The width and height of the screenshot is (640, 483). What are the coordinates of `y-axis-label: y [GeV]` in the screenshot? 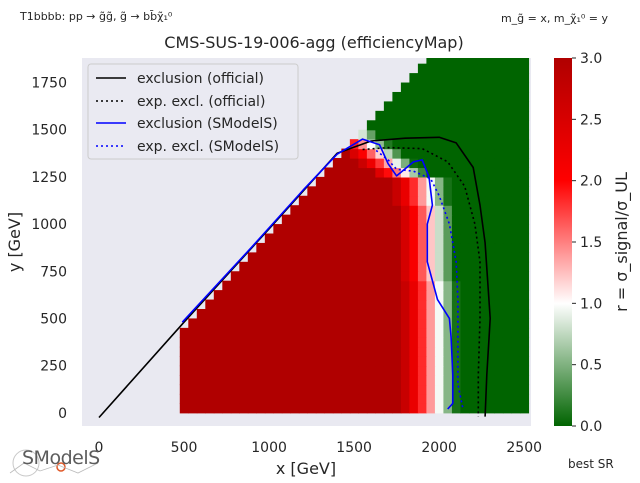 It's located at (14, 242).